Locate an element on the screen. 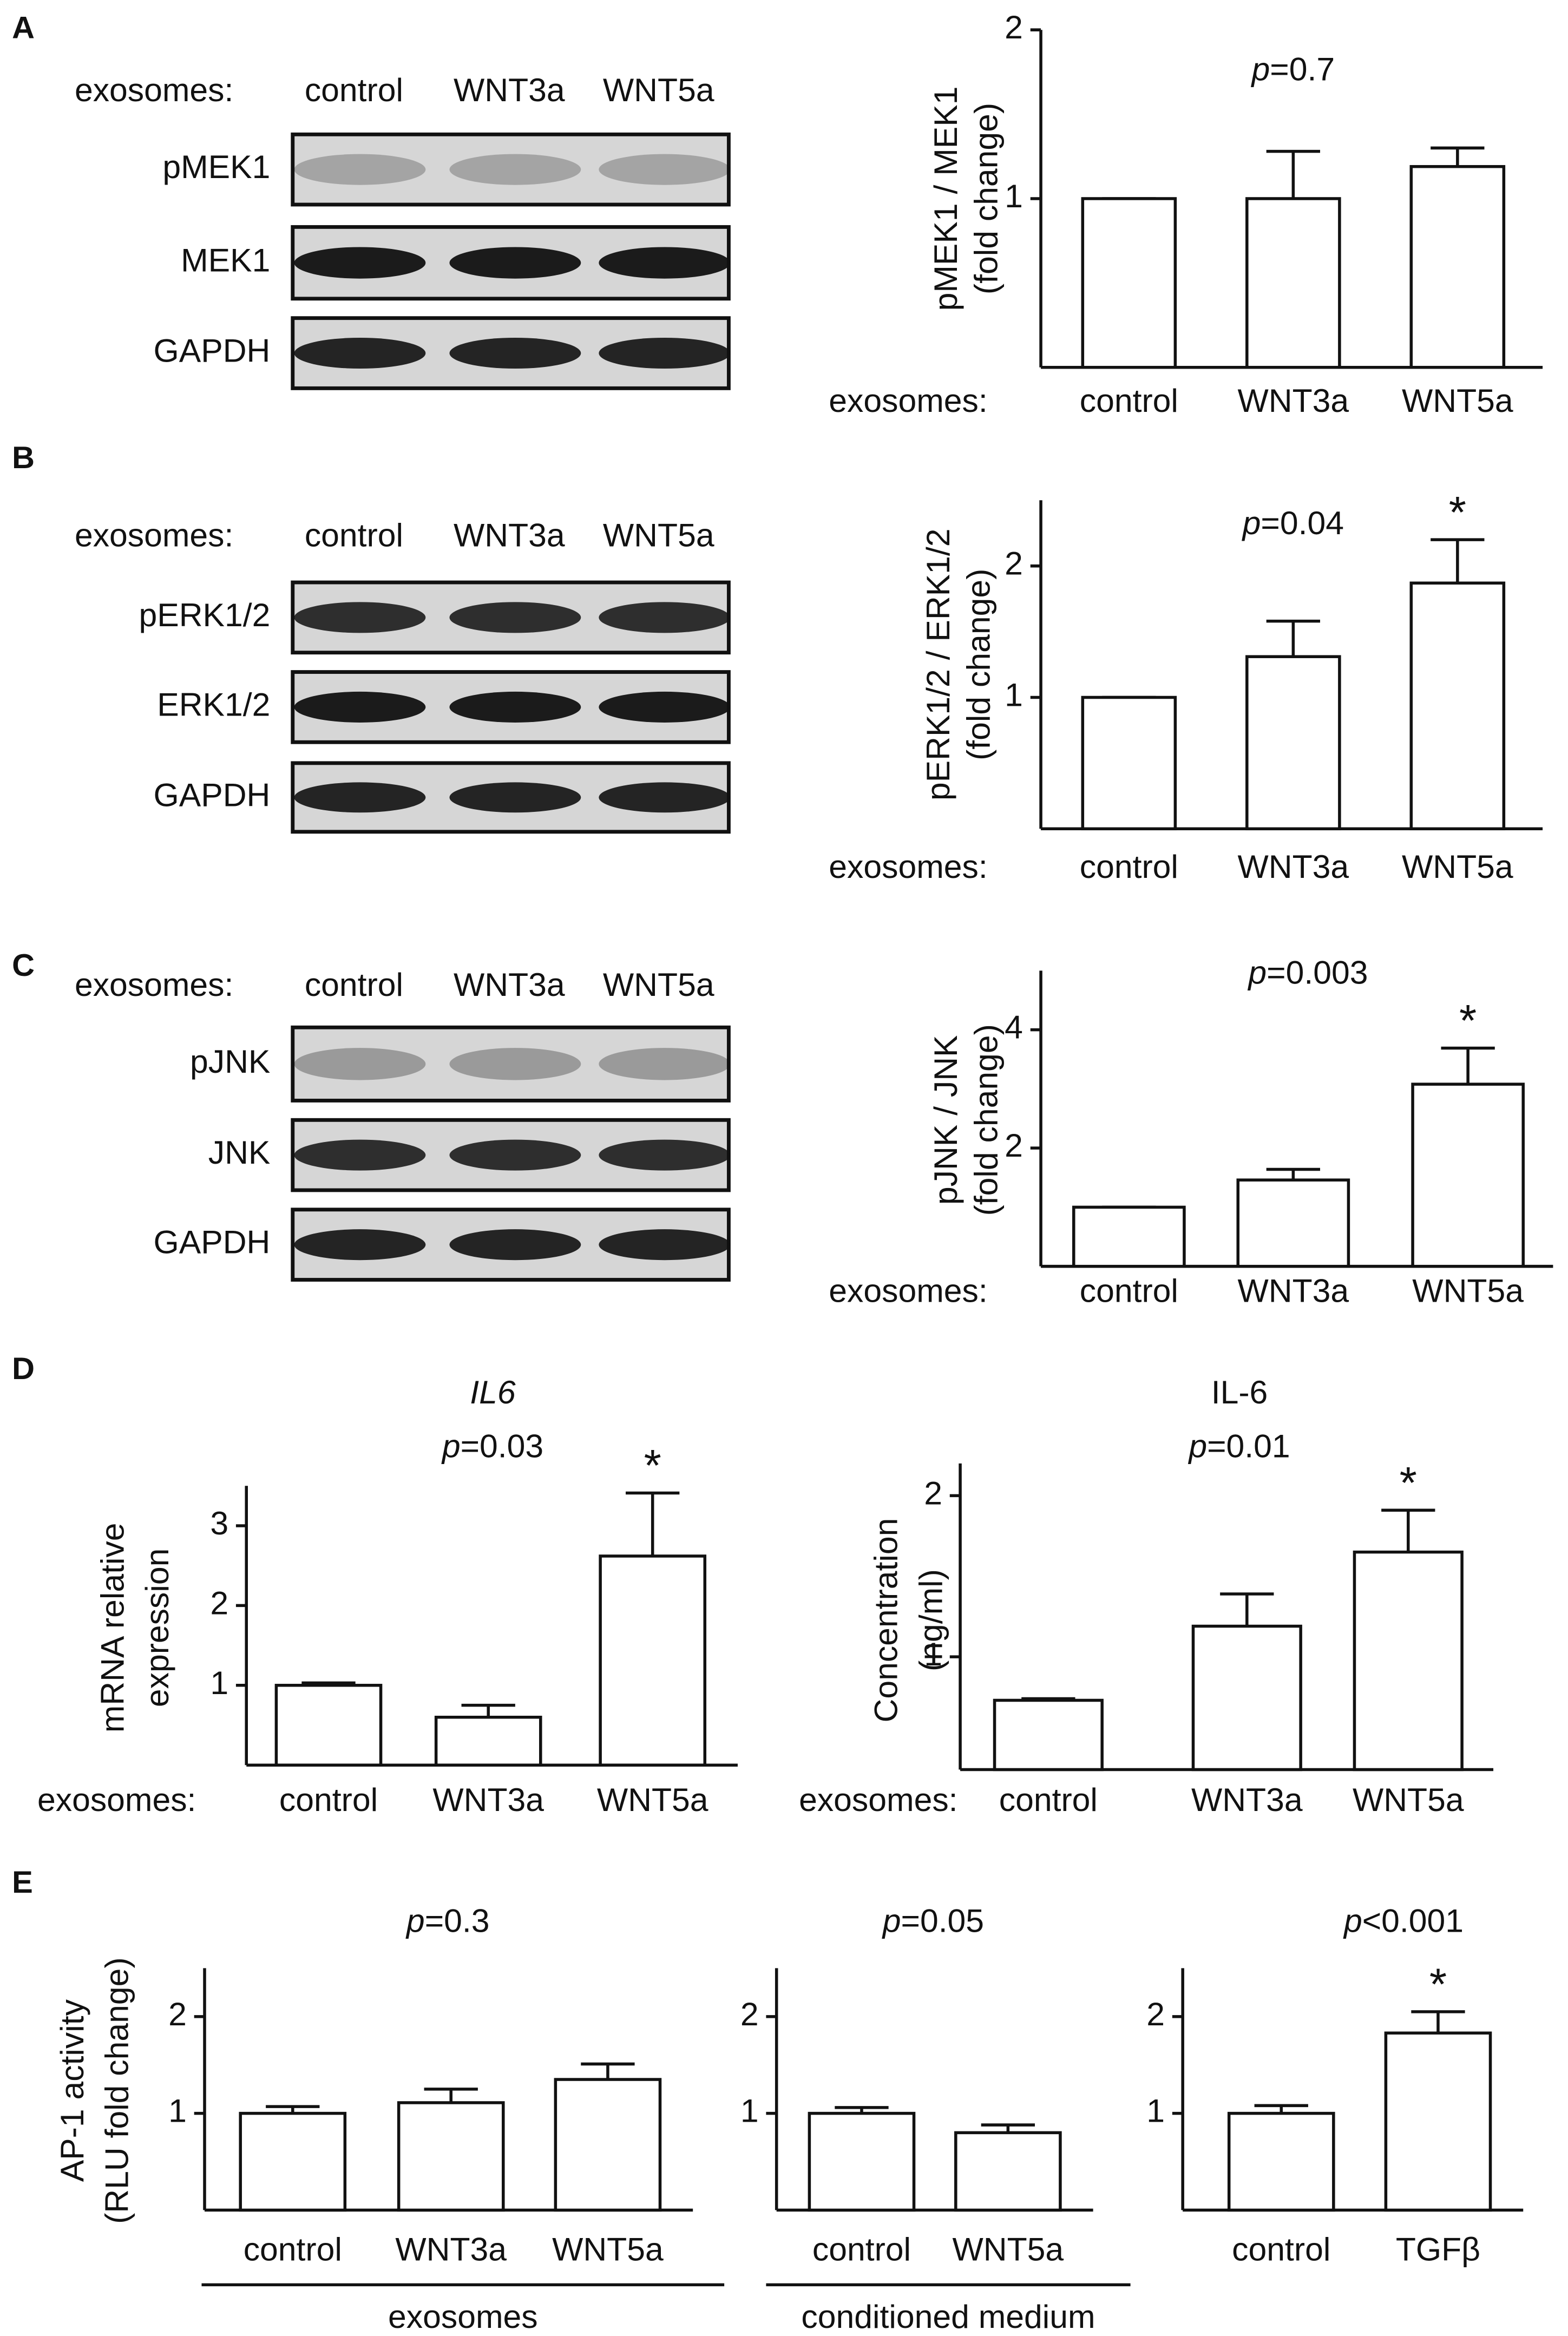 Image resolution: width=1568 pixels, height=2336 pixels. row-label: pMEK1 is located at coordinates (216, 166).